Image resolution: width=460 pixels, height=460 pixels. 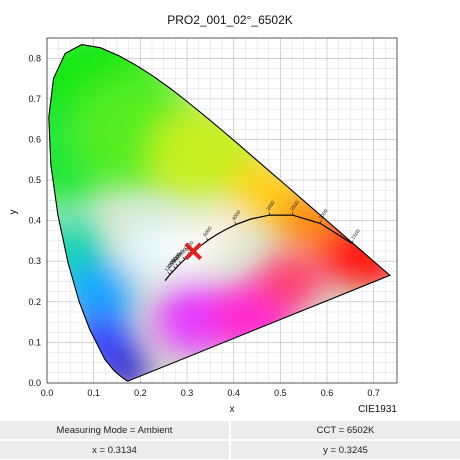 I want to click on y-tick-label: 0.2, so click(x=34, y=302).